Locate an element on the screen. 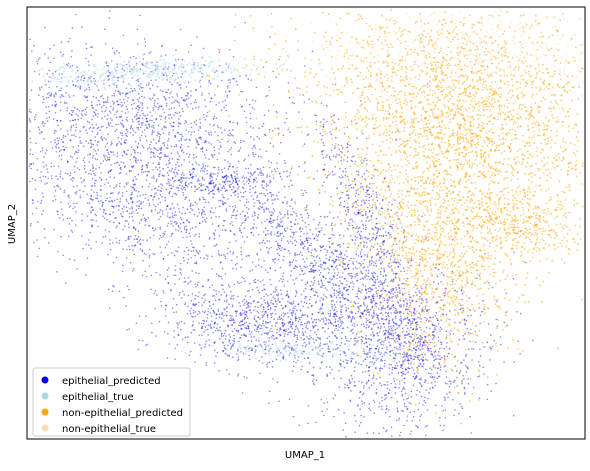 The width and height of the screenshot is (590, 471). legend-label-non-epithelial-predicted: non-epithelial_predicted is located at coordinates (122, 413).